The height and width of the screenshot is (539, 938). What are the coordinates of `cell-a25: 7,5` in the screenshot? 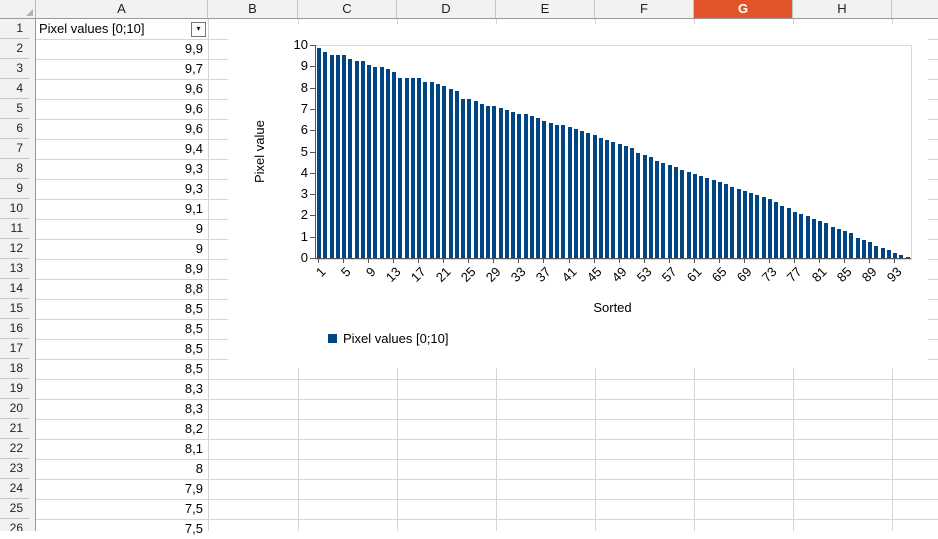 It's located at (193, 508).